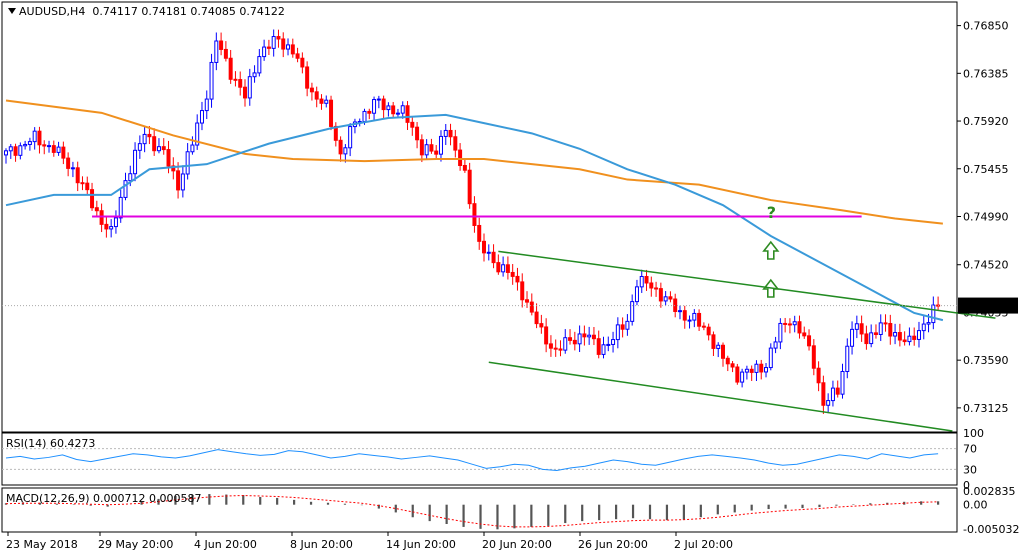  Describe the element at coordinates (703, 544) in the screenshot. I see `x-tick-label: 2 Jul 20:00` at that location.